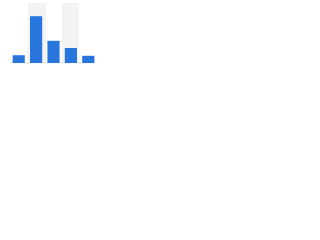 The image size is (320, 240). Describe the element at coordinates (53, 33) in the screenshot. I see `chart` at that location.